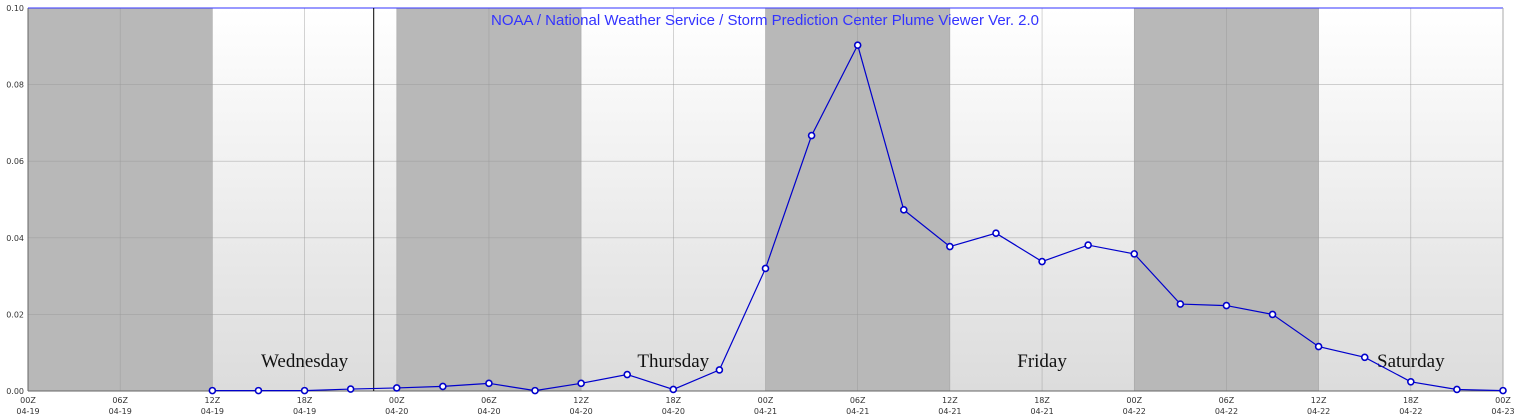 The height and width of the screenshot is (419, 1522). Describe the element at coordinates (15, 314) in the screenshot. I see `y-tick-label: 0.02` at that location.